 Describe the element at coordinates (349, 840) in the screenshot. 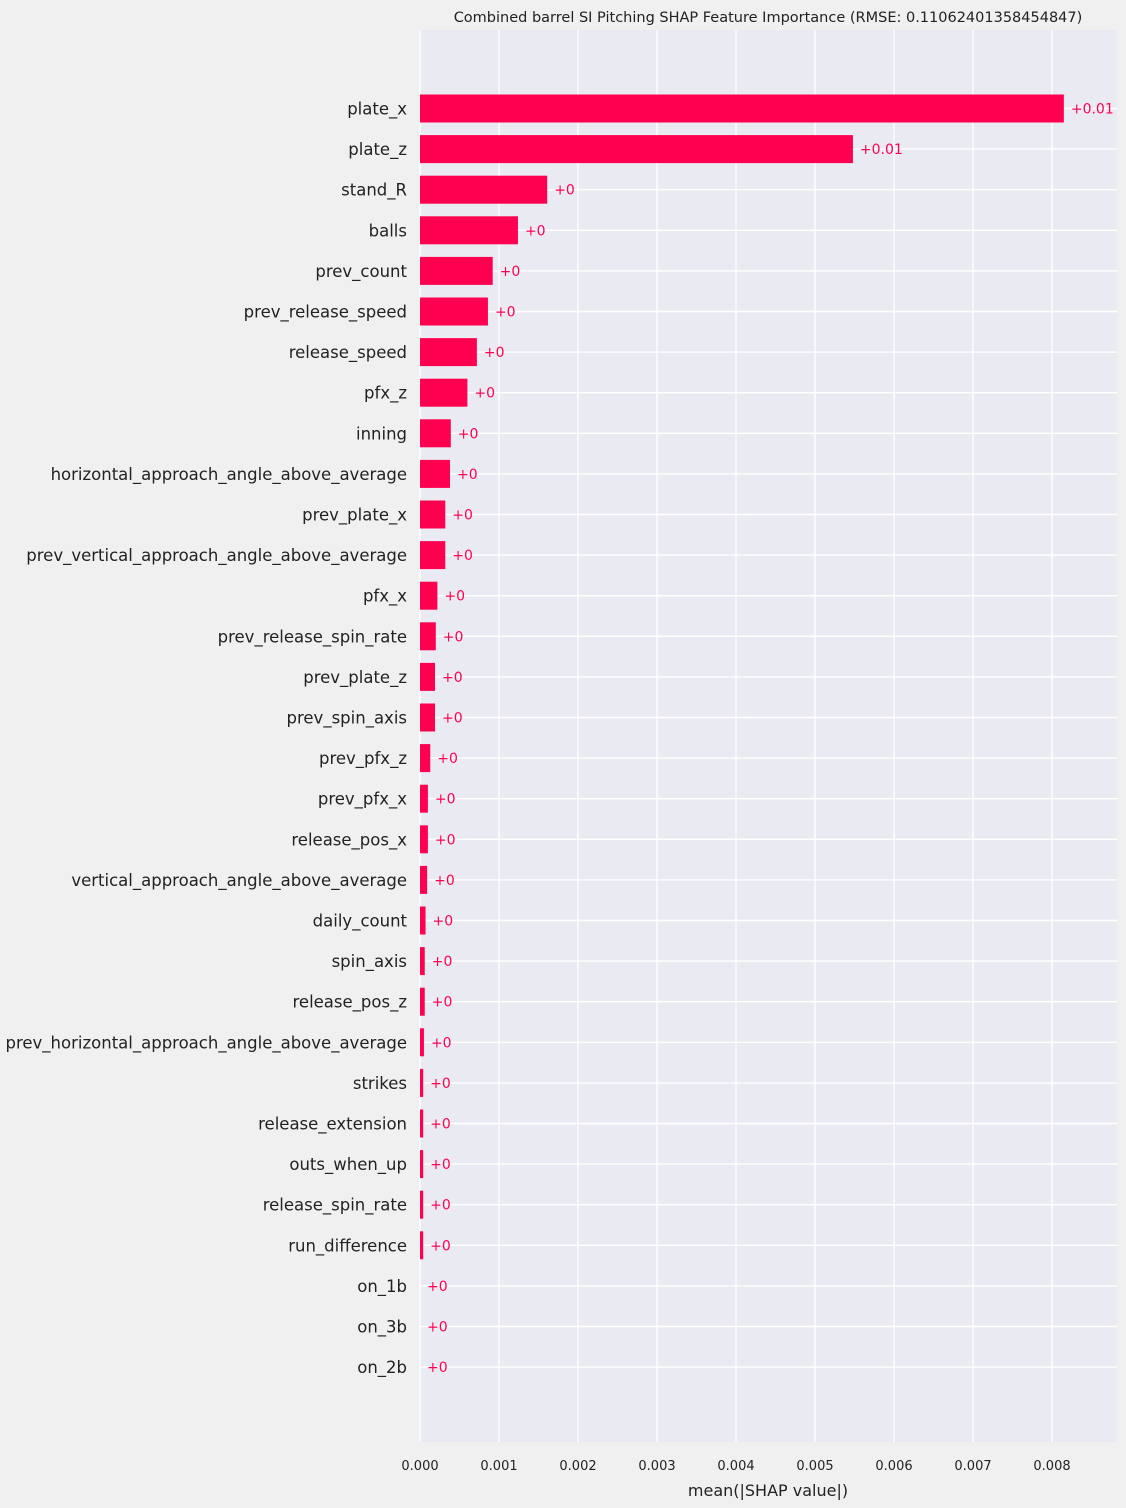

I see `y-tick-label: release_pos_x` at that location.